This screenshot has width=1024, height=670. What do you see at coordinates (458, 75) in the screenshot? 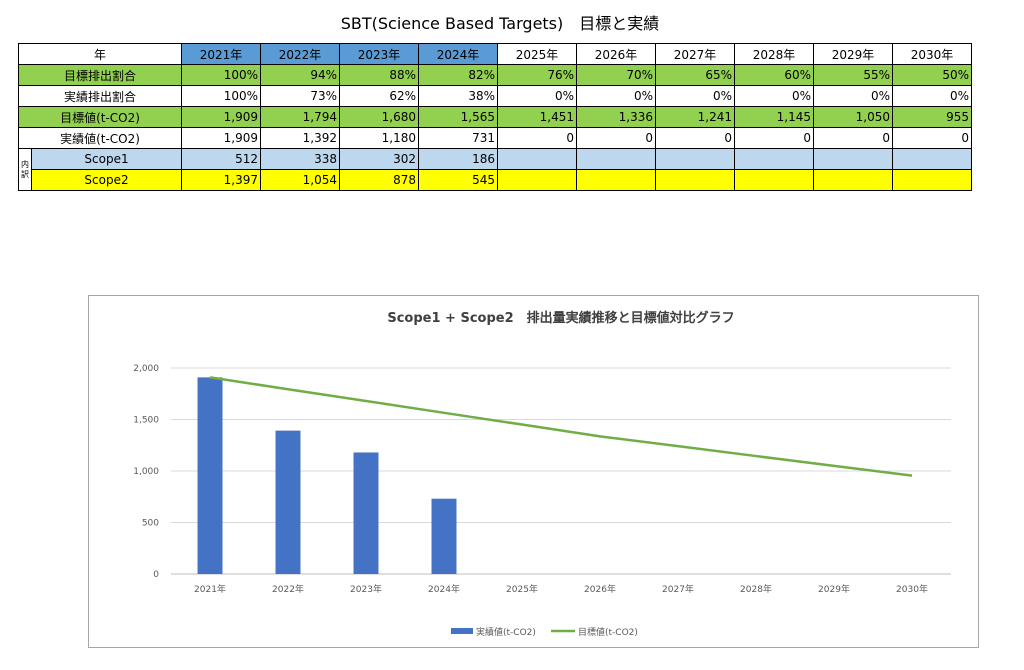
I see `table-cell: 82%` at bounding box center [458, 75].